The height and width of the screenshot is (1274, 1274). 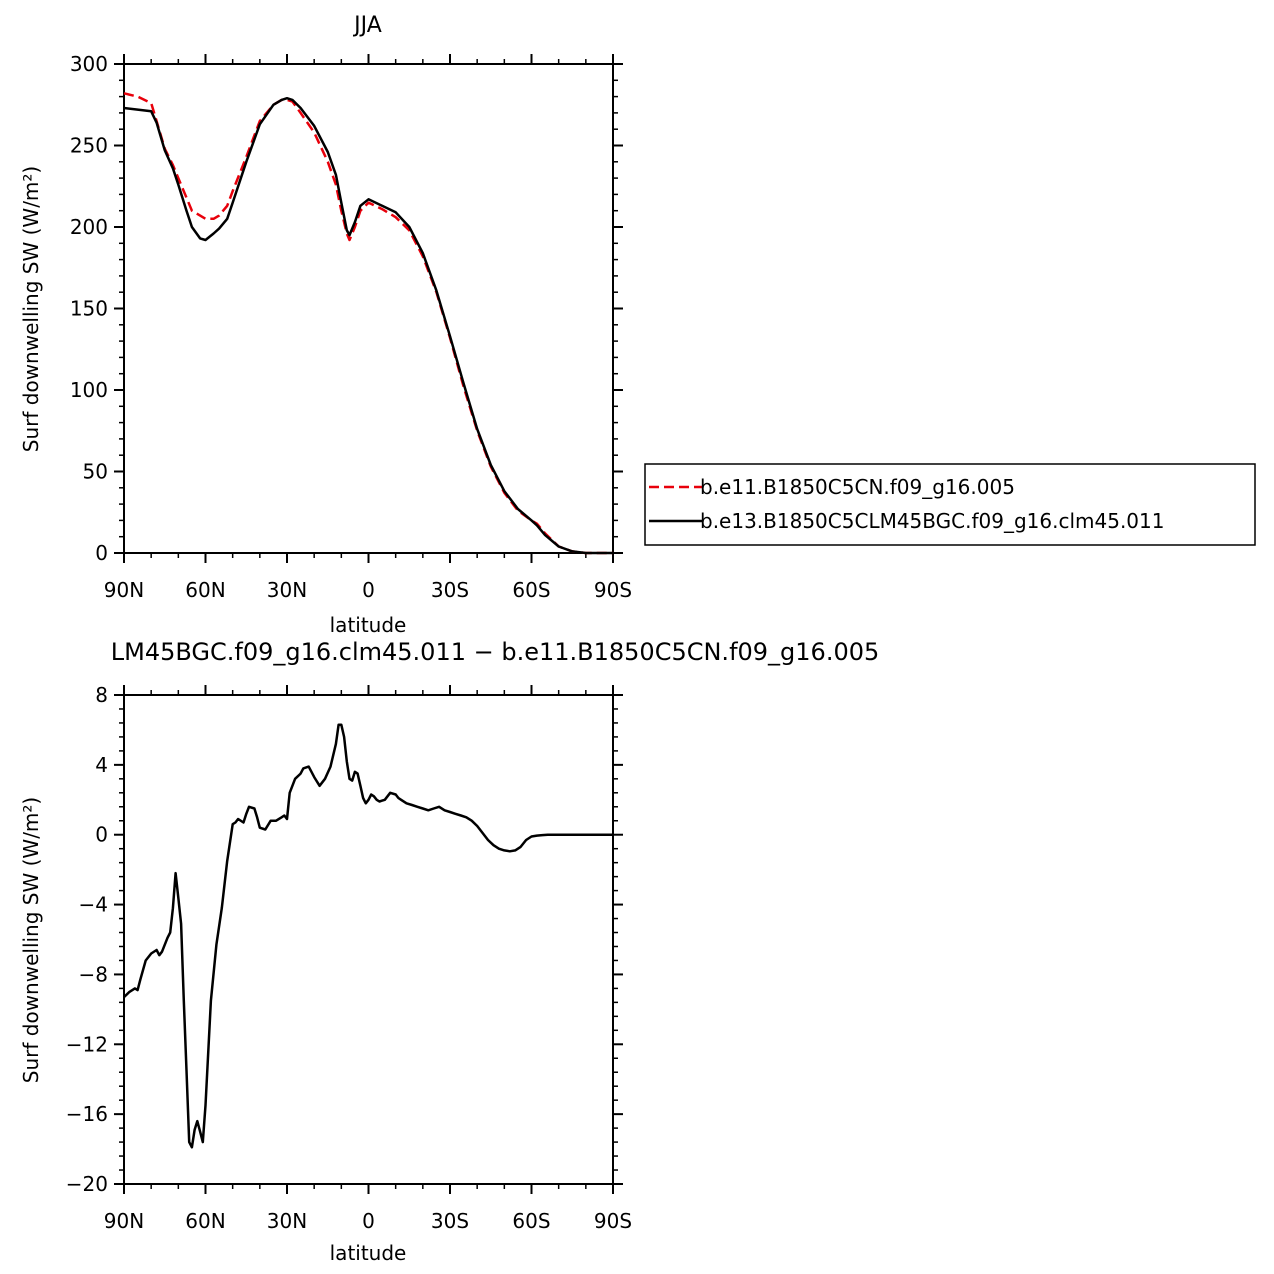 What do you see at coordinates (93, 974) in the screenshot?
I see `y-tick-label: −8` at bounding box center [93, 974].